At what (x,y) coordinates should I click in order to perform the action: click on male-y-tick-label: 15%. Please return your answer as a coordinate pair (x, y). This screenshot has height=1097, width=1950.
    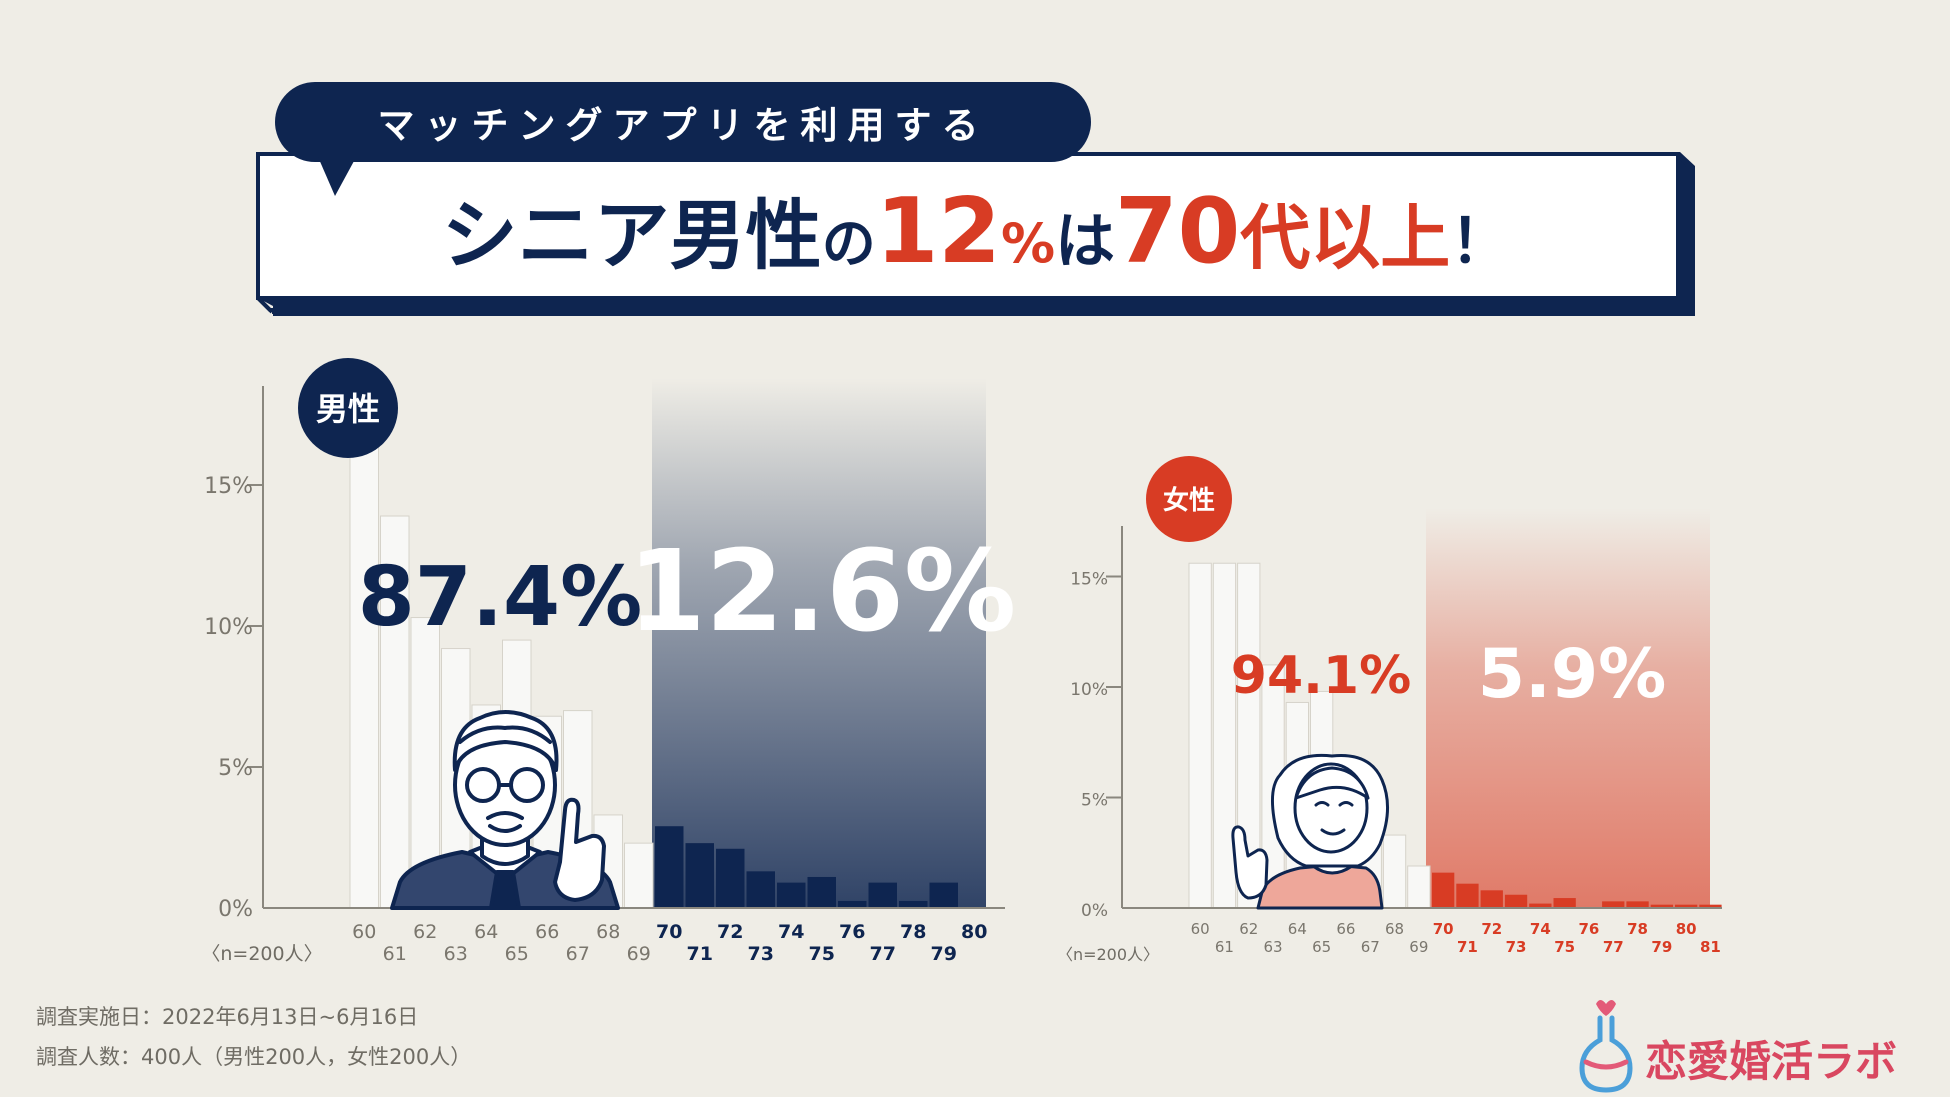
    Looking at the image, I should click on (228, 486).